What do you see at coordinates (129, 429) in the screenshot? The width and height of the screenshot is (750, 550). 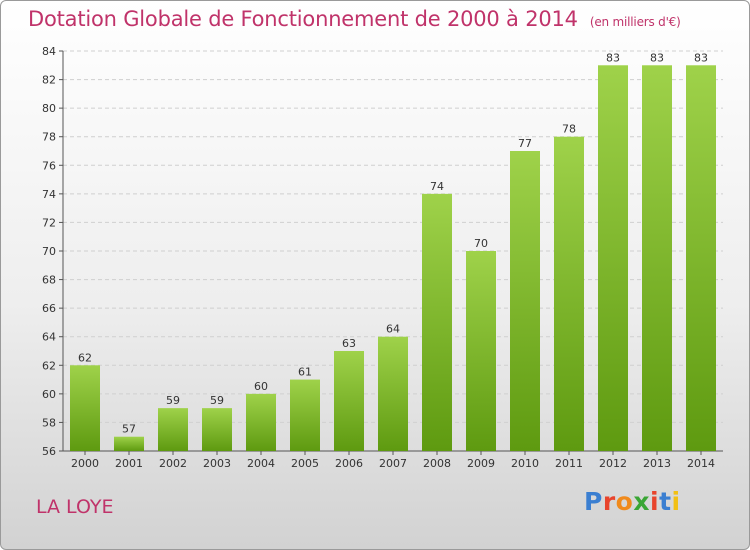 I see `value-label: 57` at bounding box center [129, 429].